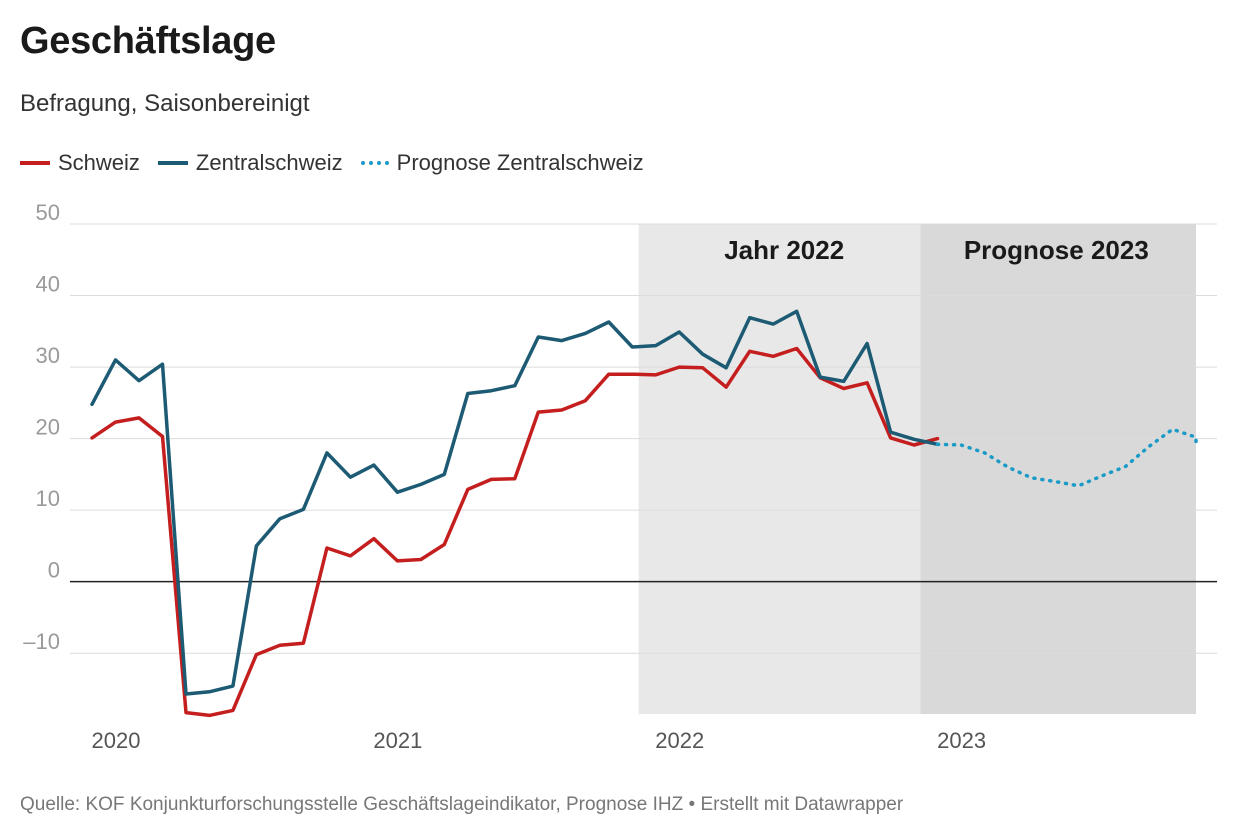  I want to click on y-tick-label: –10, so click(41, 641).